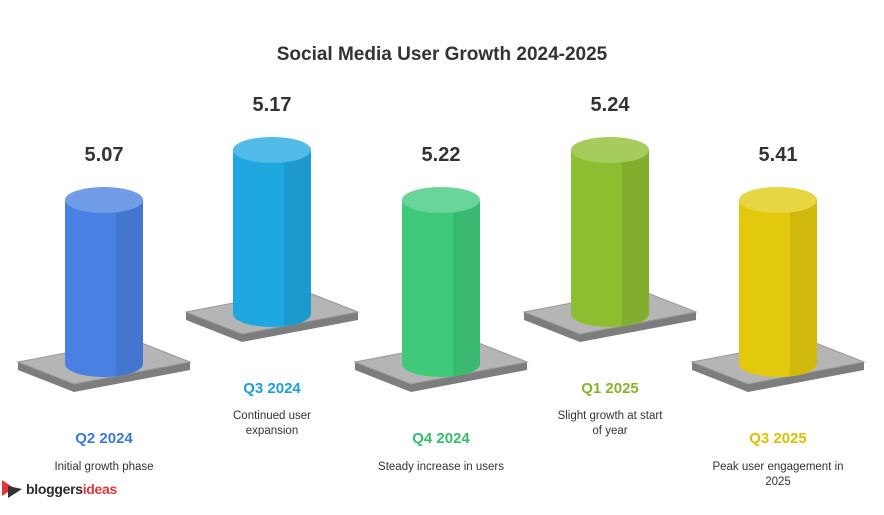 The width and height of the screenshot is (884, 515). What do you see at coordinates (272, 105) in the screenshot?
I see `value-label: 5.17` at bounding box center [272, 105].